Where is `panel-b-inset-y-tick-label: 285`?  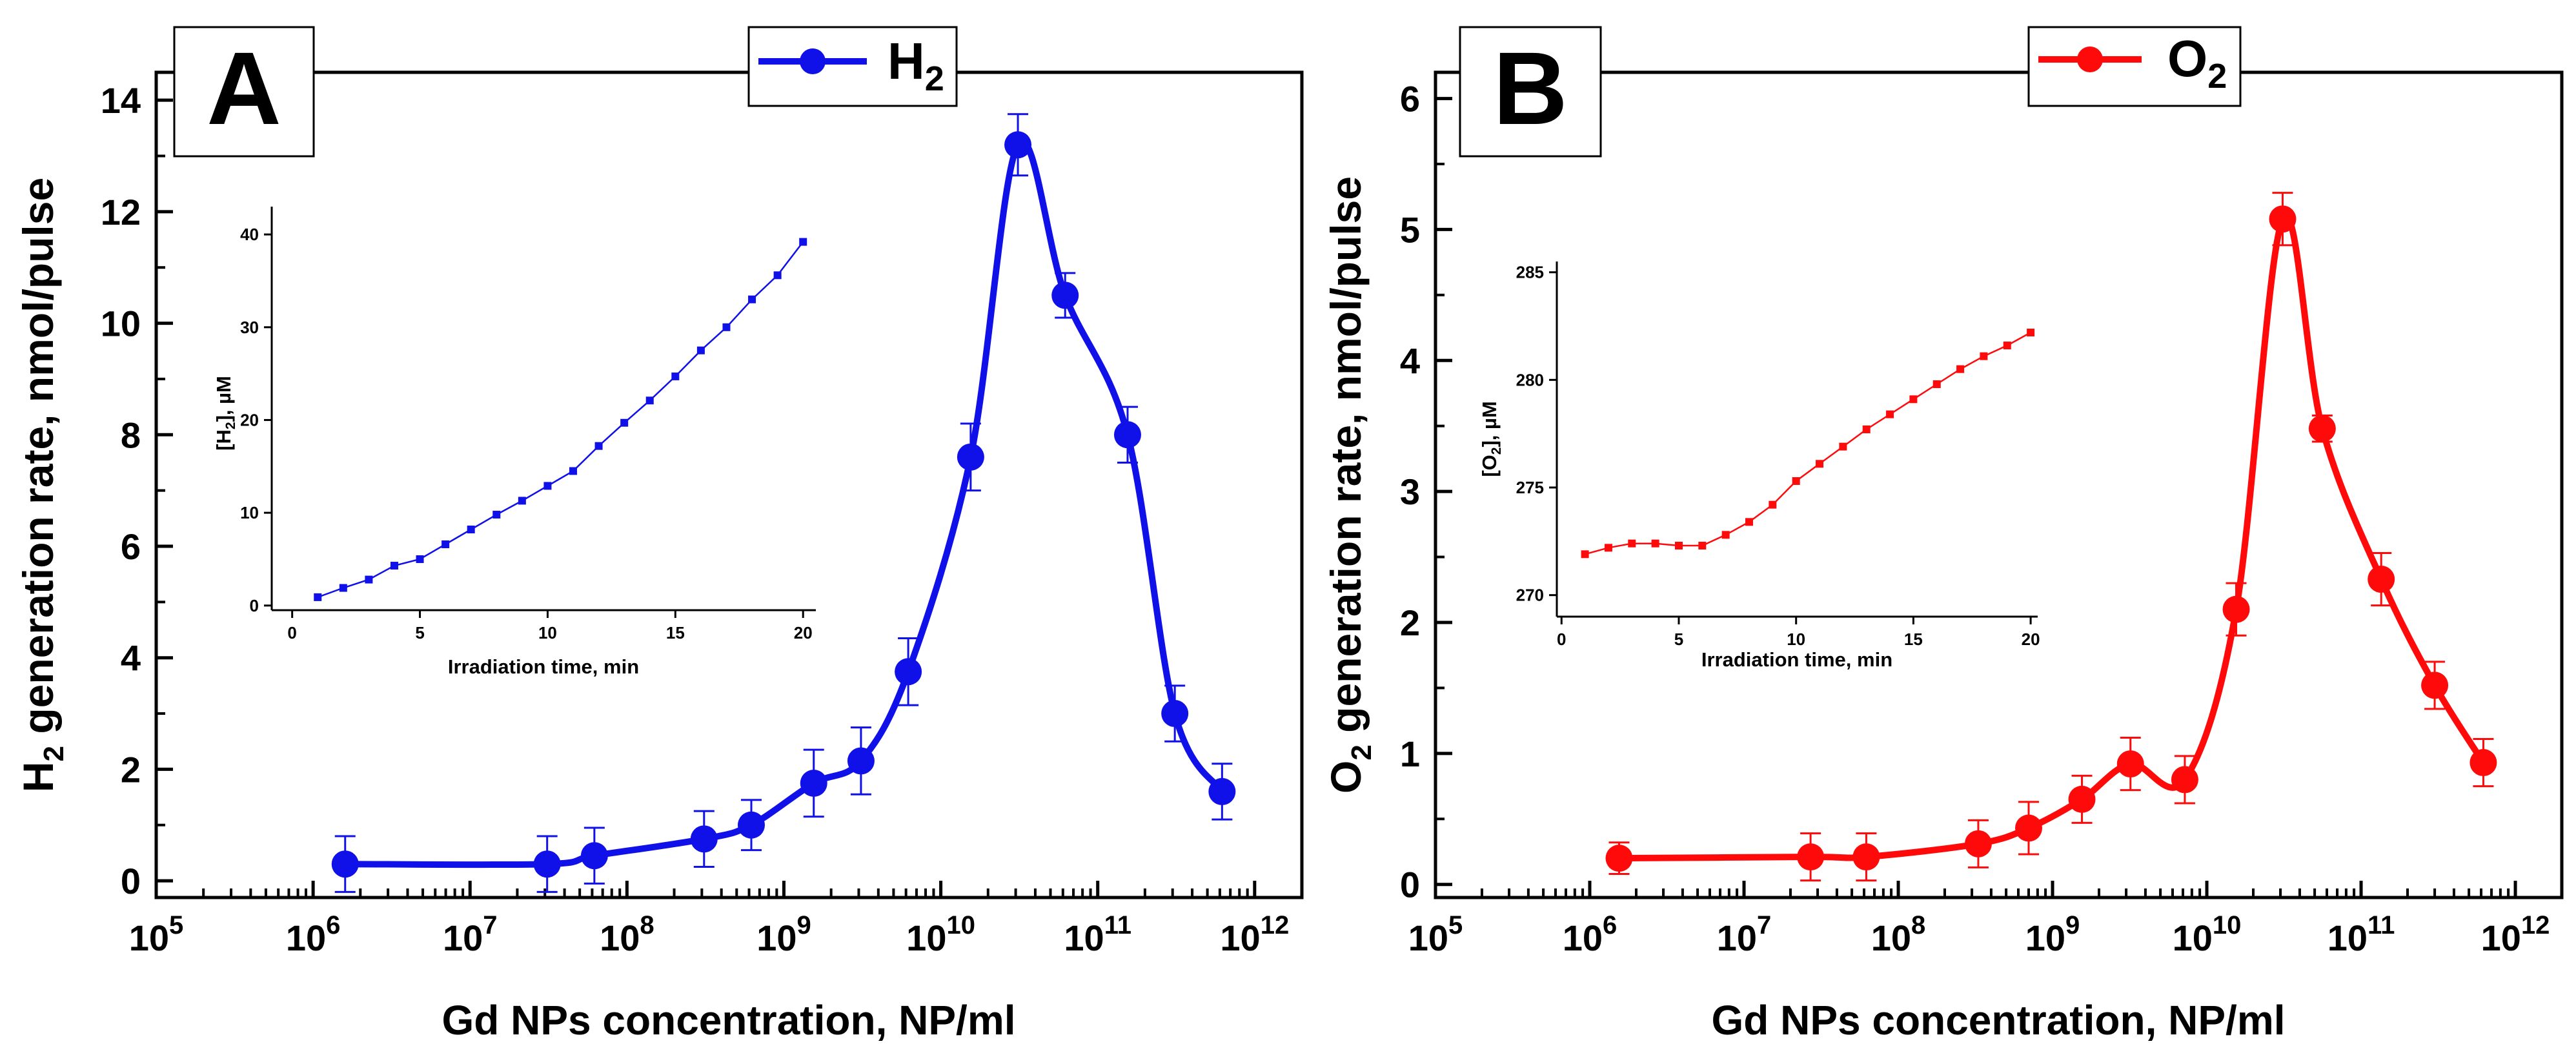
panel-b-inset-y-tick-label: 285 is located at coordinates (1530, 272).